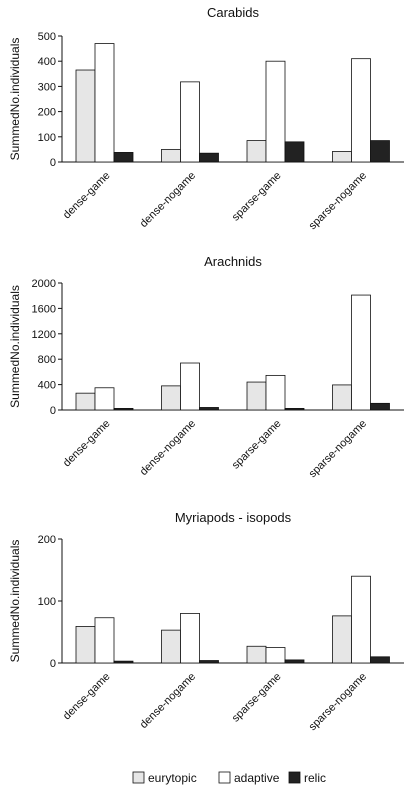  What do you see at coordinates (294, 777) in the screenshot?
I see `legend-swatch-relic` at bounding box center [294, 777].